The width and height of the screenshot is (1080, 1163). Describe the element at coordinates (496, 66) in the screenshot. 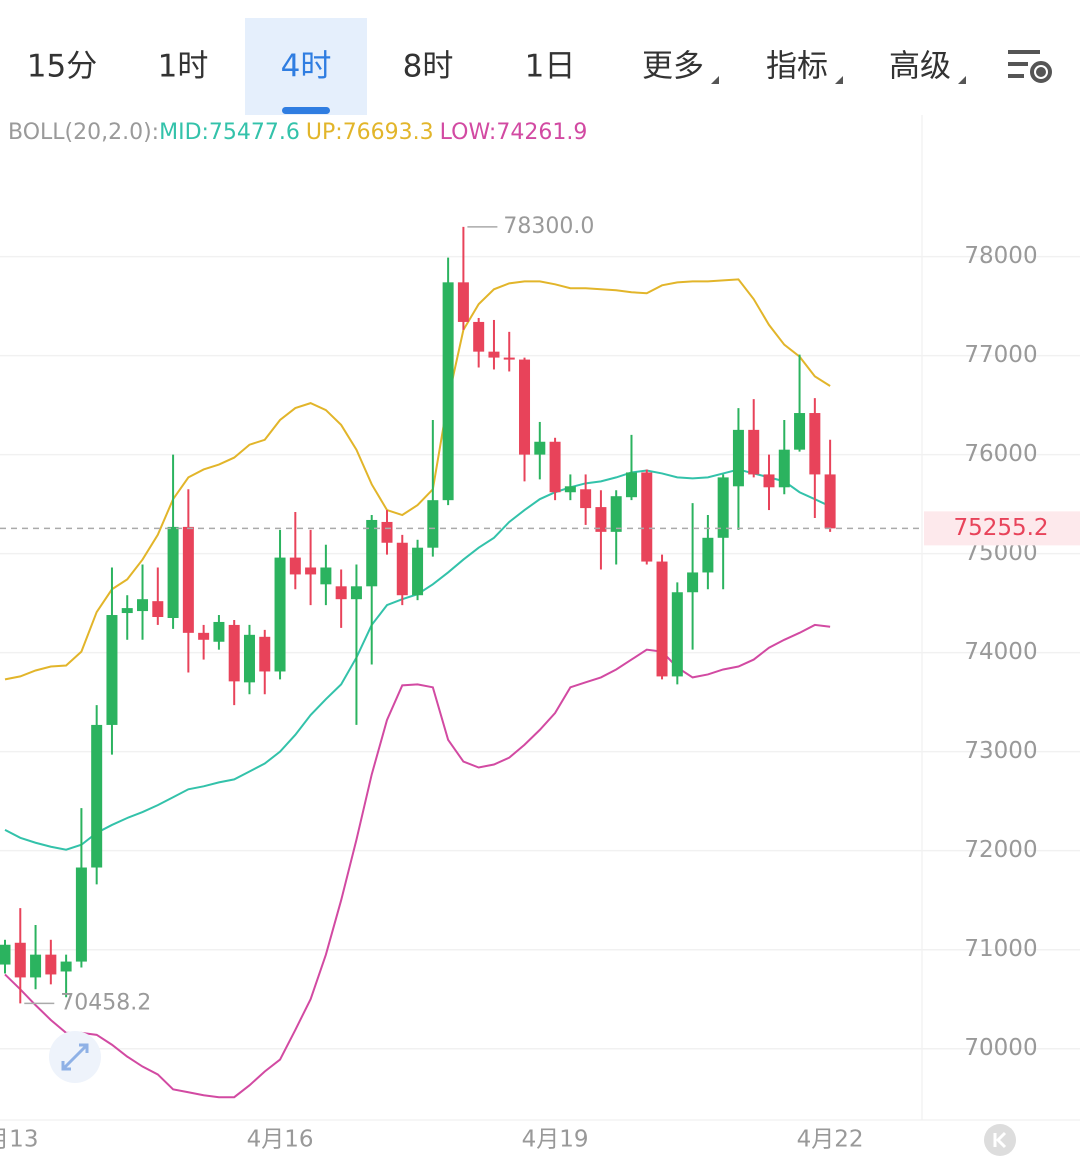

I see `tab-bar: 15分 1时 4时 8时 1日 更多 指标 高级` at that location.